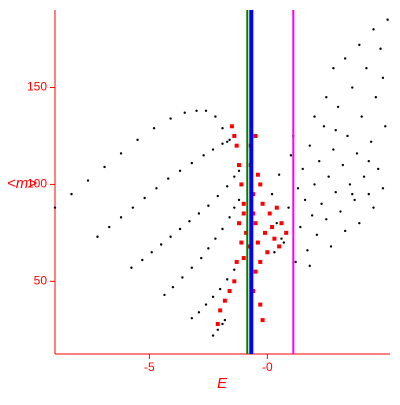 This screenshot has height=405, width=400. Describe the element at coordinates (267, 367) in the screenshot. I see `x-tick-label: -0` at that location.